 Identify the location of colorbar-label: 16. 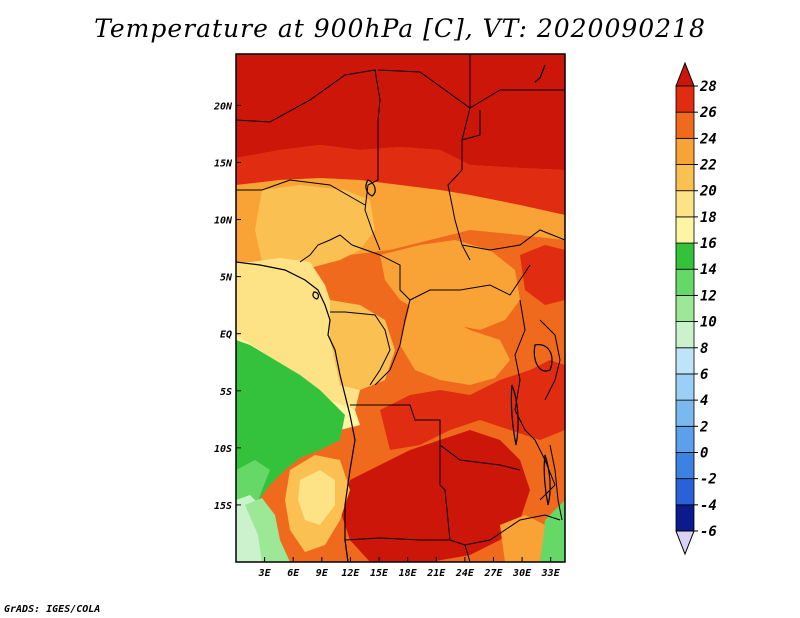
(708, 244).